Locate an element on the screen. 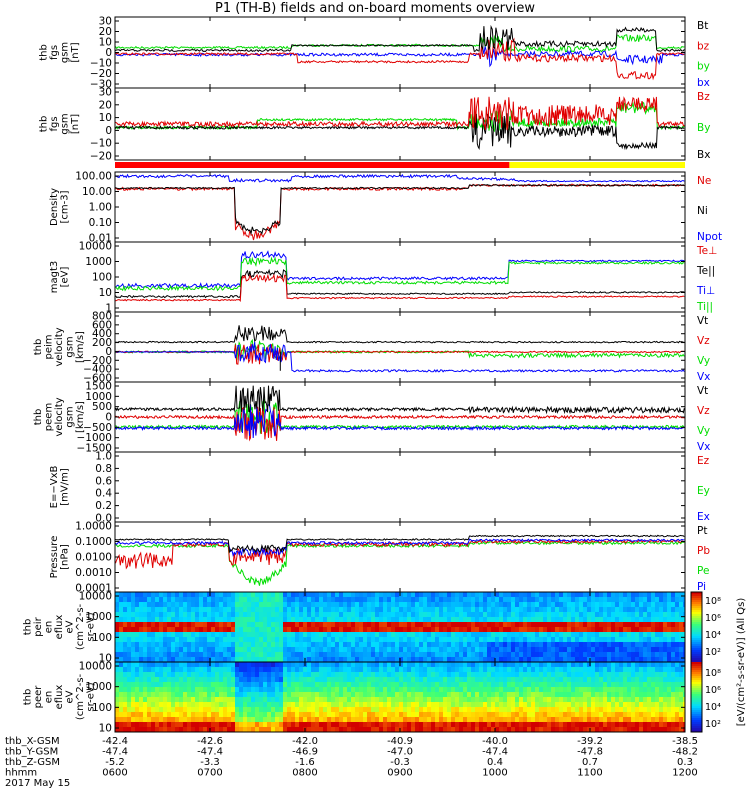 Image resolution: width=750 pixels, height=805 pixels. svg-text: eflux is located at coordinates (59, 627).